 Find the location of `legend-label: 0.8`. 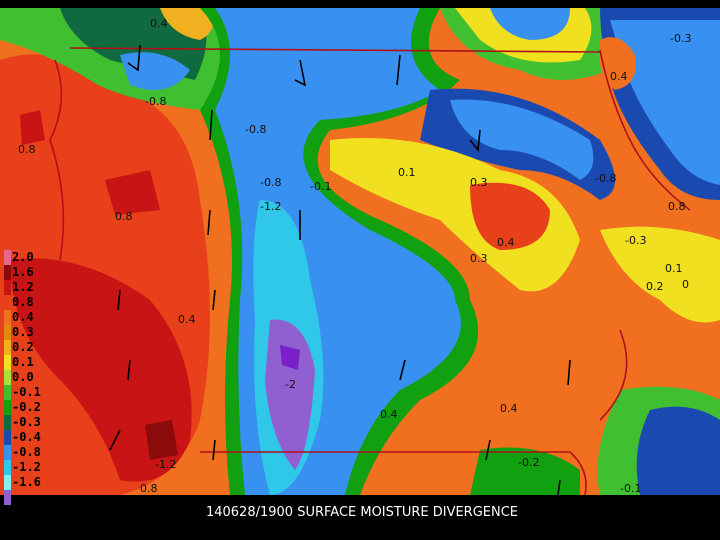

legend-label: 0.8 is located at coordinates (23, 302).